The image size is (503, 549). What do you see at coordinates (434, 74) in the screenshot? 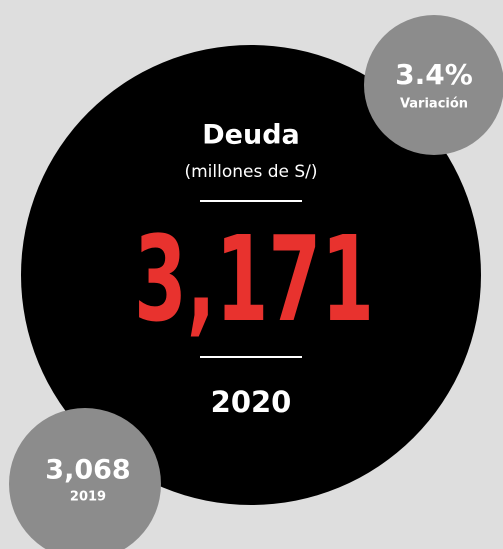
I see `variation-value: 3.4%` at bounding box center [434, 74].